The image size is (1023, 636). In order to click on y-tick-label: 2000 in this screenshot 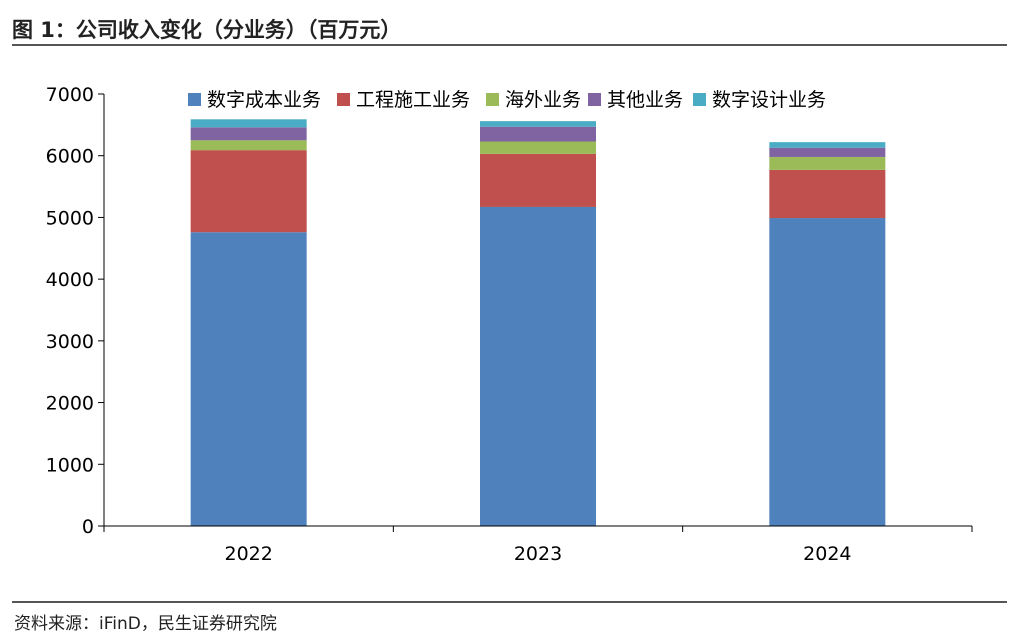, I will do `click(70, 404)`.